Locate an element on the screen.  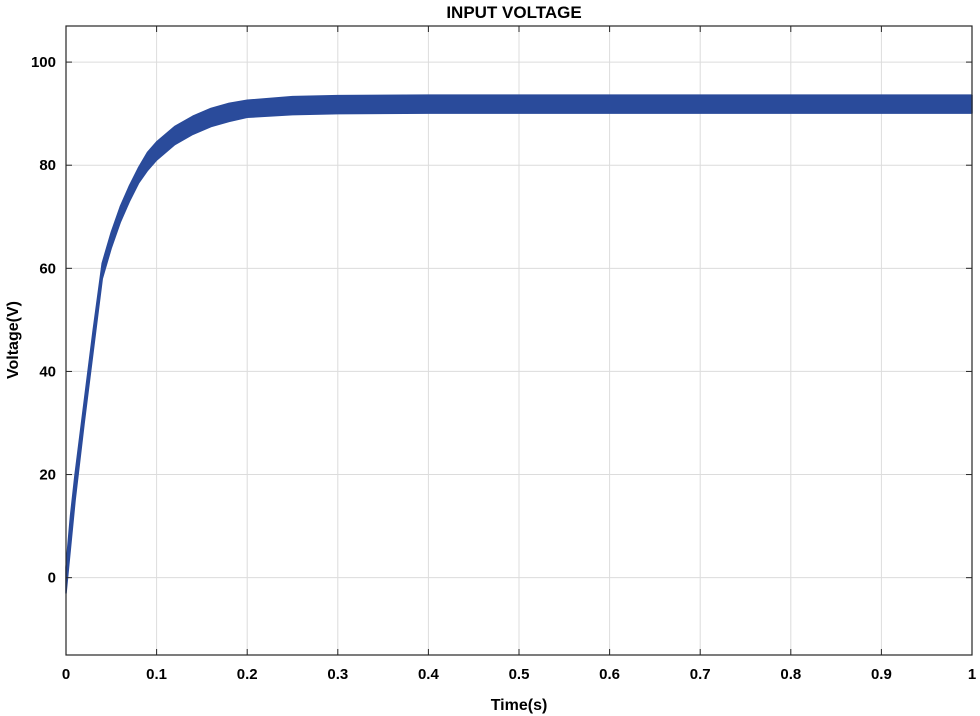
x-tick-label: 0.7 is located at coordinates (700, 674).